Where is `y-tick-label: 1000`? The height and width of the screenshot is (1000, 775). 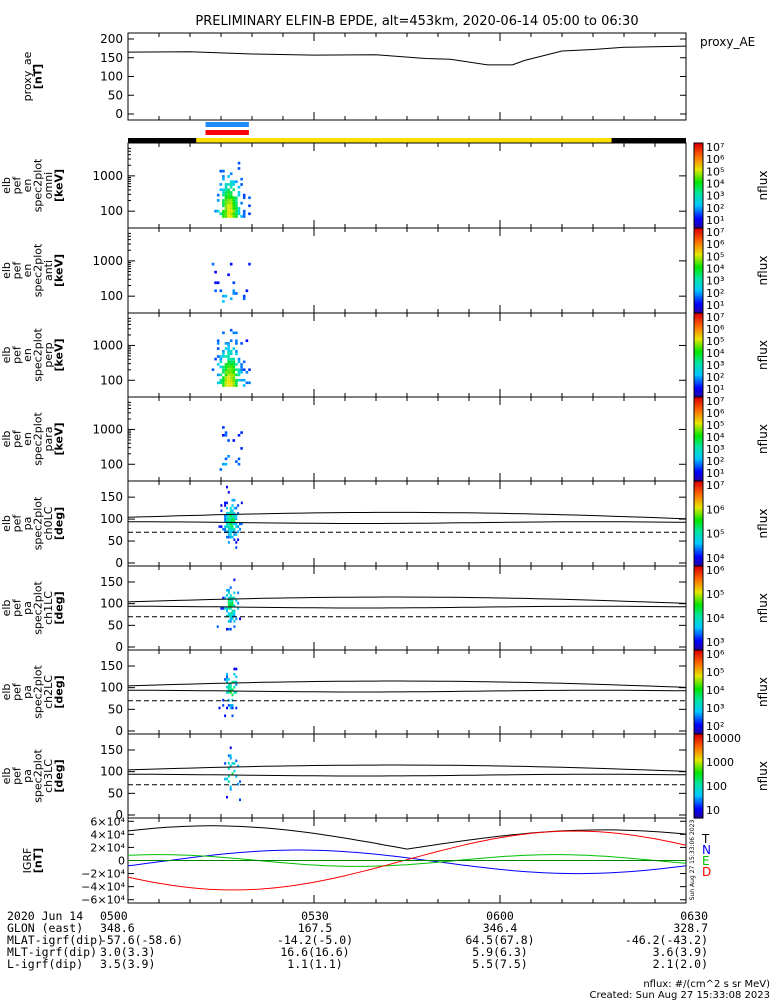
y-tick-label: 1000 is located at coordinates (107, 176).